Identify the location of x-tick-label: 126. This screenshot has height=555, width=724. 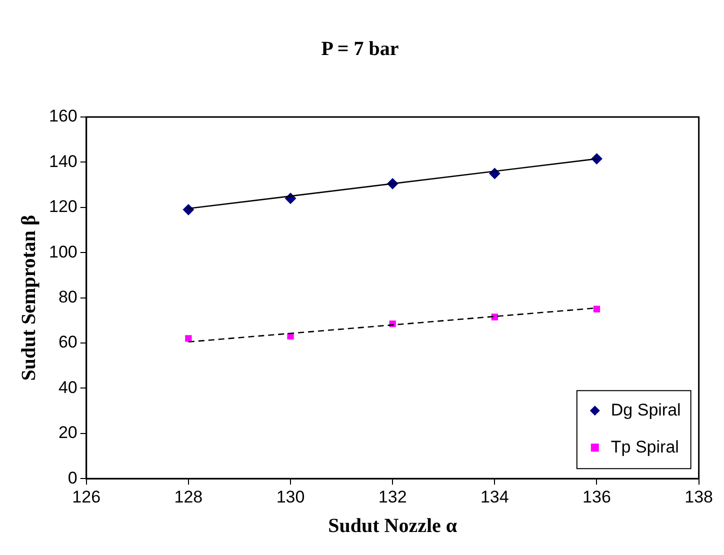
(86, 496).